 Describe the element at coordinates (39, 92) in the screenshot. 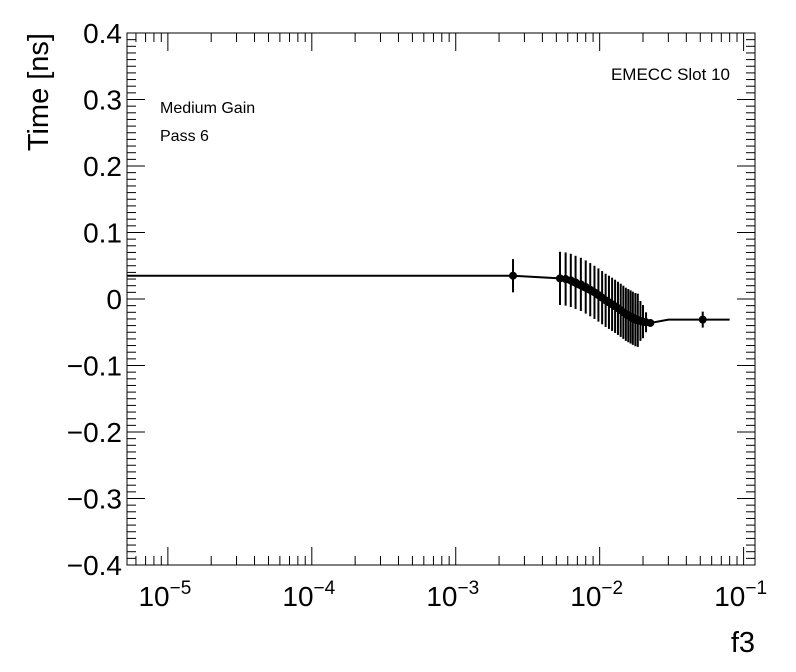

I see `y-axis-label: Time [ns]` at that location.